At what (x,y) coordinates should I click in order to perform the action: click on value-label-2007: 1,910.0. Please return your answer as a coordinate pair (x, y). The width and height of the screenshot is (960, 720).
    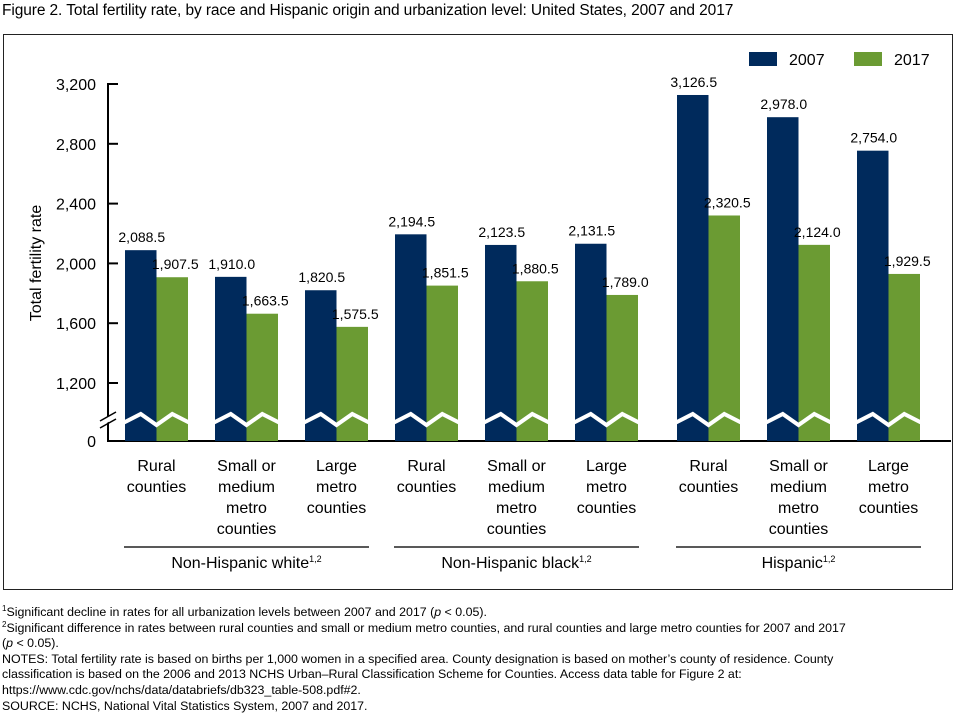
    Looking at the image, I should click on (231, 264).